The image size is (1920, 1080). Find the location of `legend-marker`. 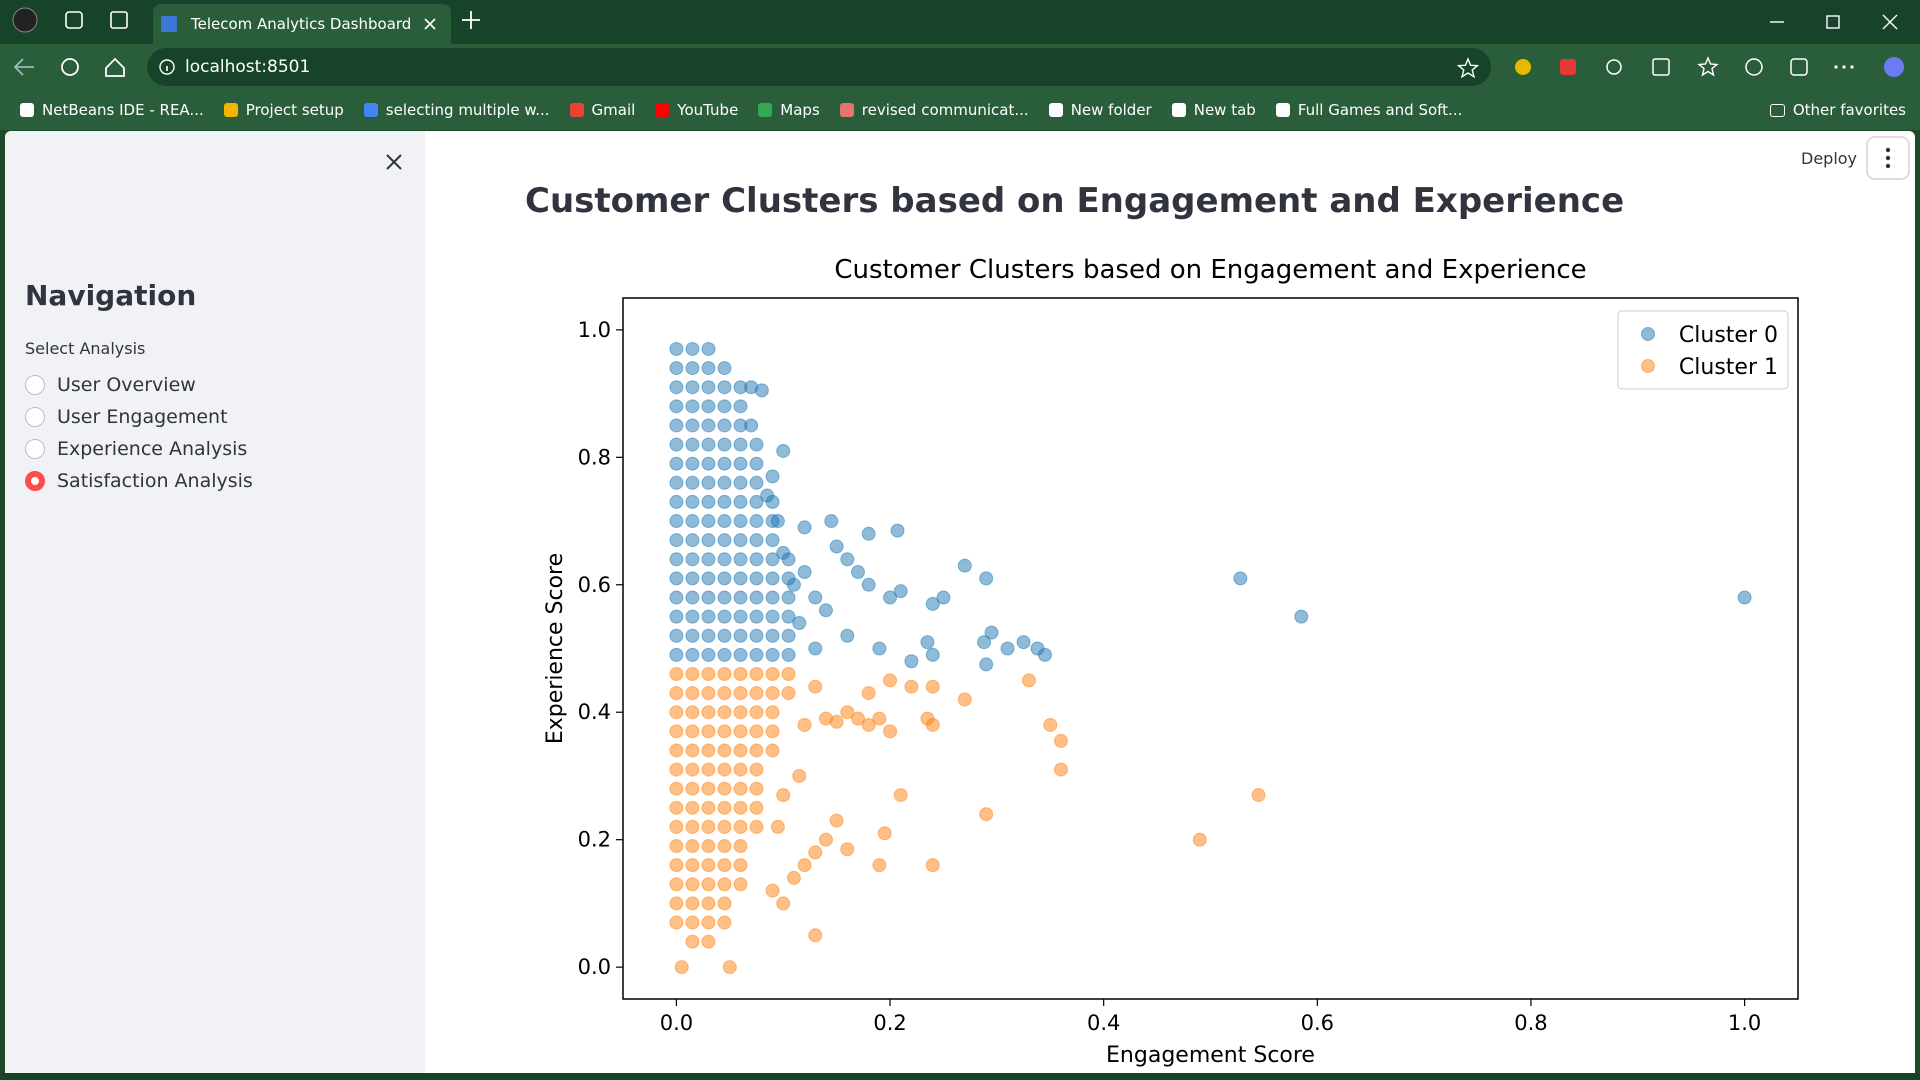

legend-marker is located at coordinates (1648, 366).